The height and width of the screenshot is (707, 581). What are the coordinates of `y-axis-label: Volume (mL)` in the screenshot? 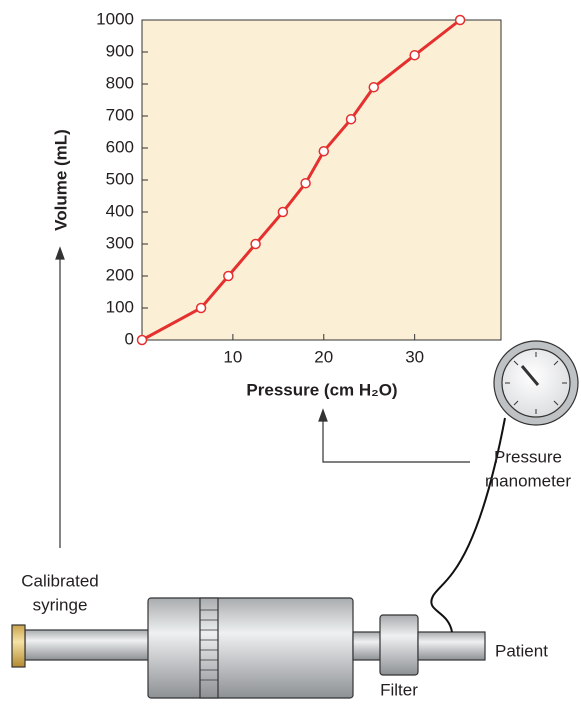 It's located at (60, 180).